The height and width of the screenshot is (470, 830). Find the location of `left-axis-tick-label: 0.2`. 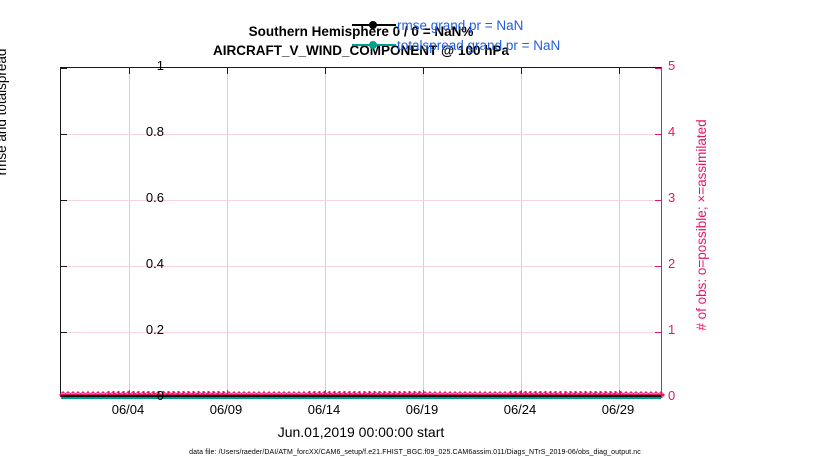

left-axis-tick-label: 0.2 is located at coordinates (154, 329).